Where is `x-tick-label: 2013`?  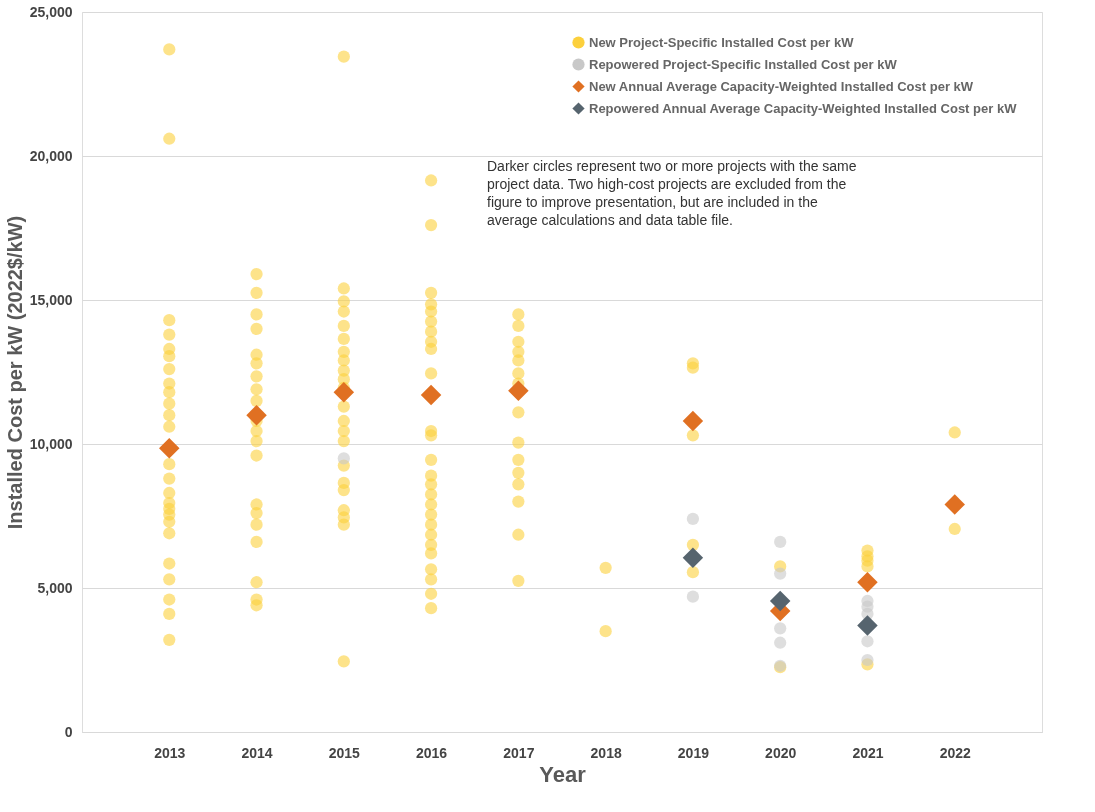
x-tick-label: 2013 is located at coordinates (170, 752).